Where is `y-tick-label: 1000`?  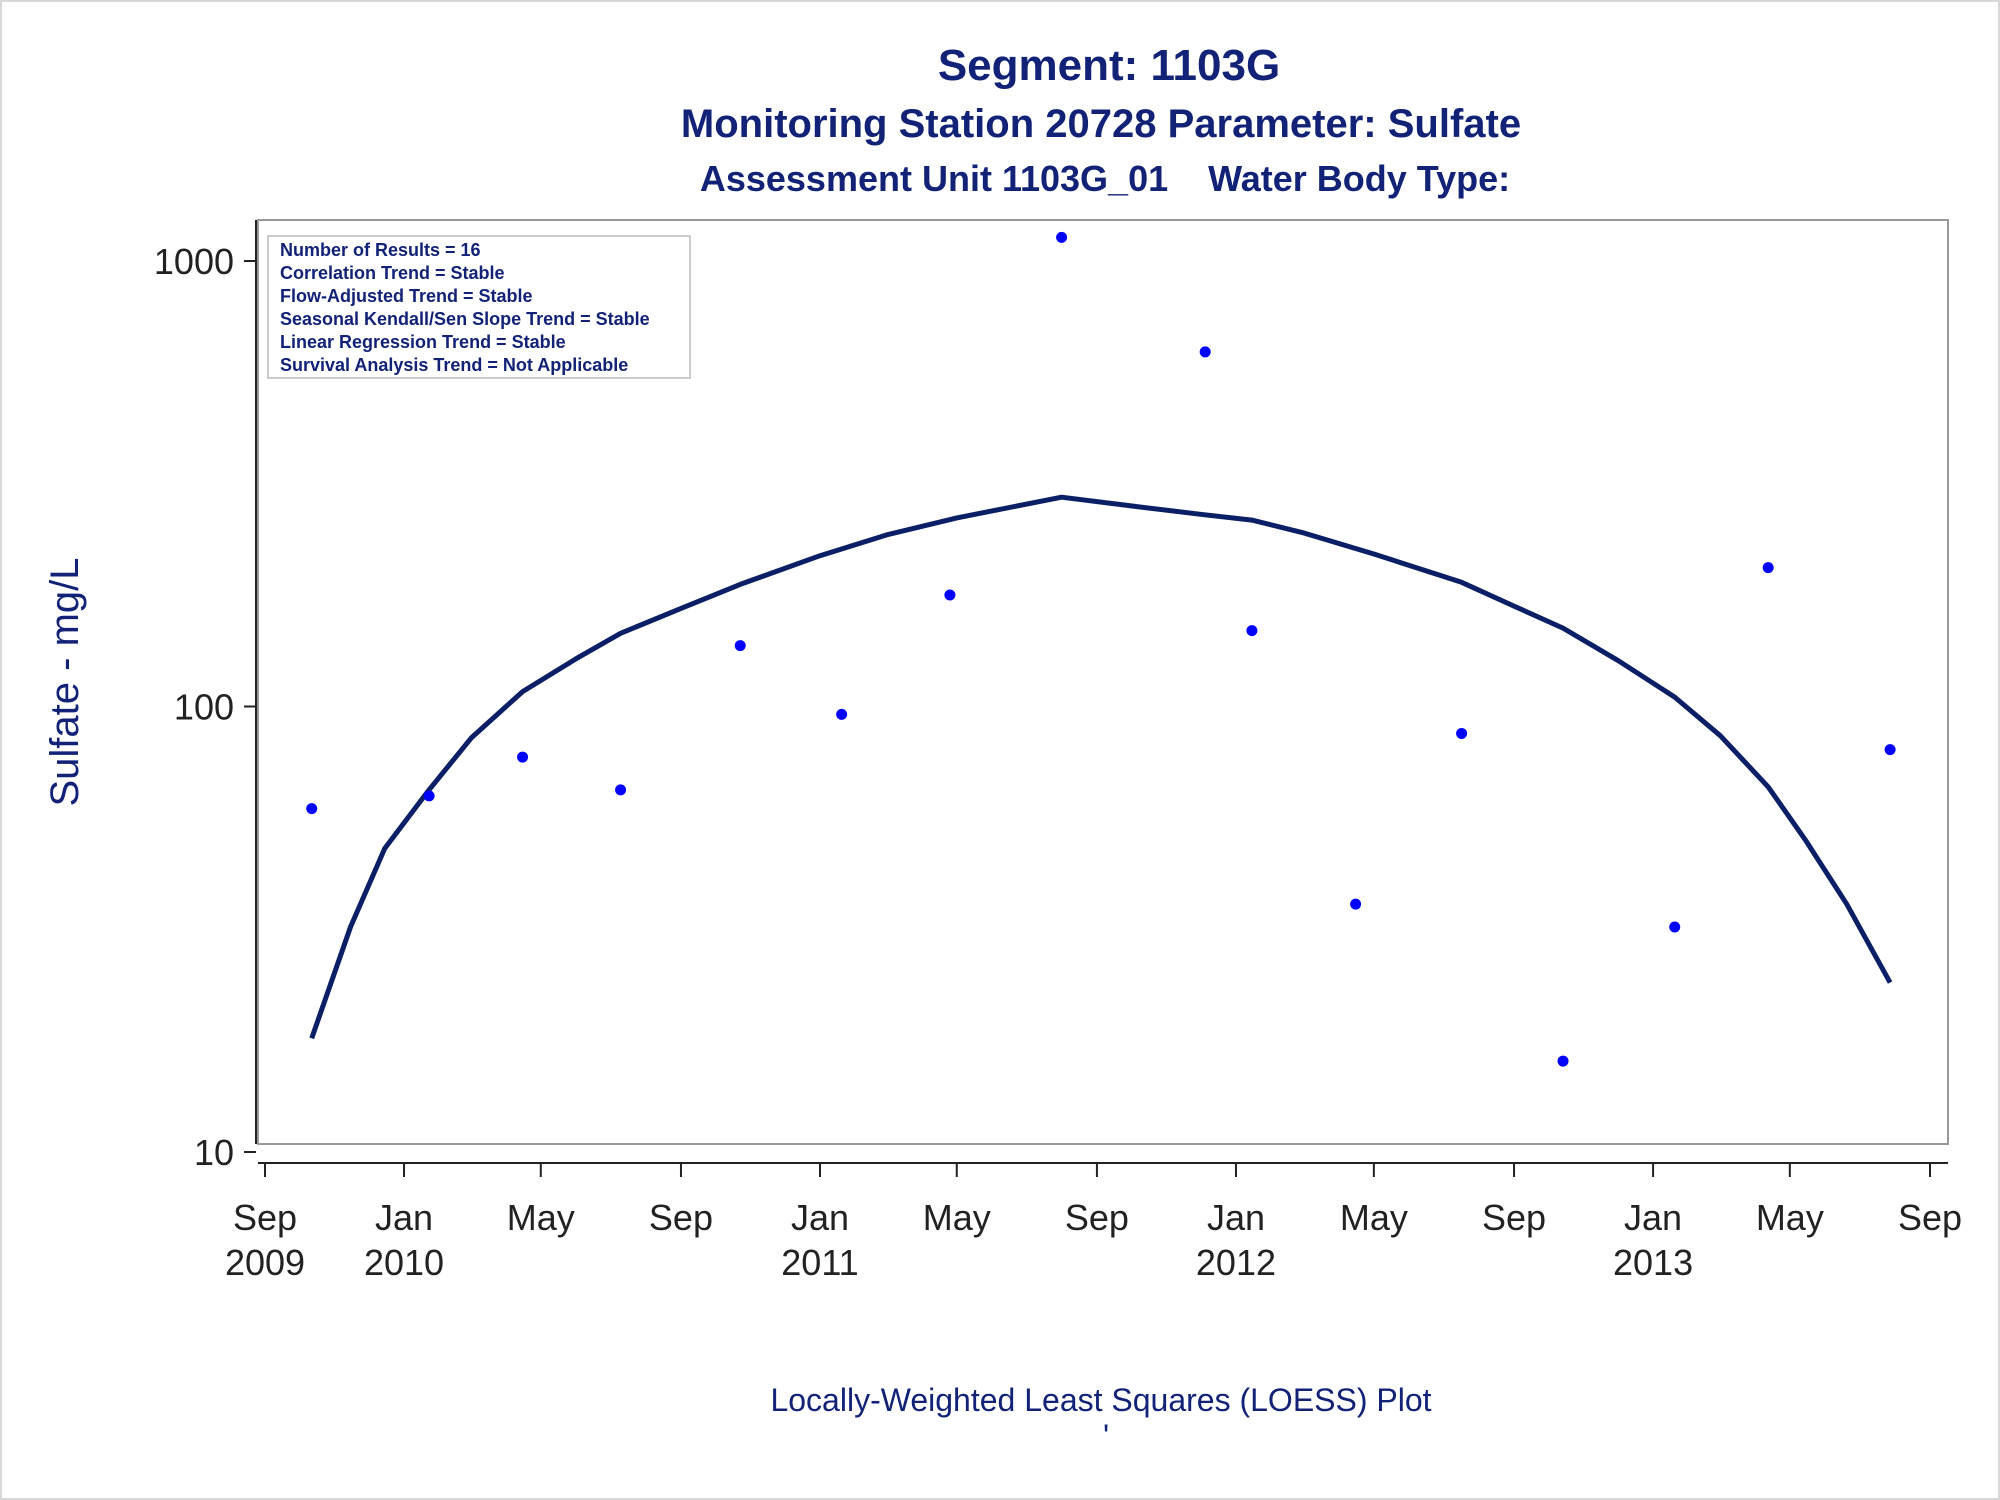 y-tick-label: 1000 is located at coordinates (194, 261).